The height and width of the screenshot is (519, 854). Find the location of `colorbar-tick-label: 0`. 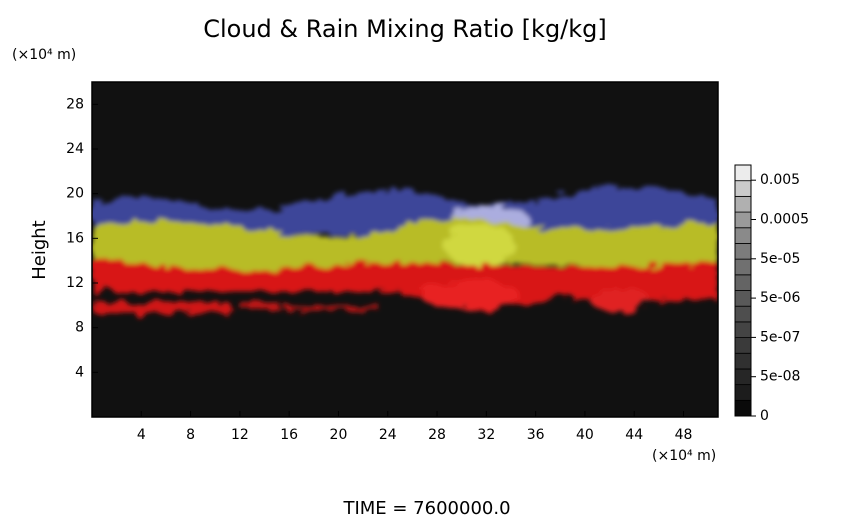

colorbar-tick-label: 0 is located at coordinates (764, 416).